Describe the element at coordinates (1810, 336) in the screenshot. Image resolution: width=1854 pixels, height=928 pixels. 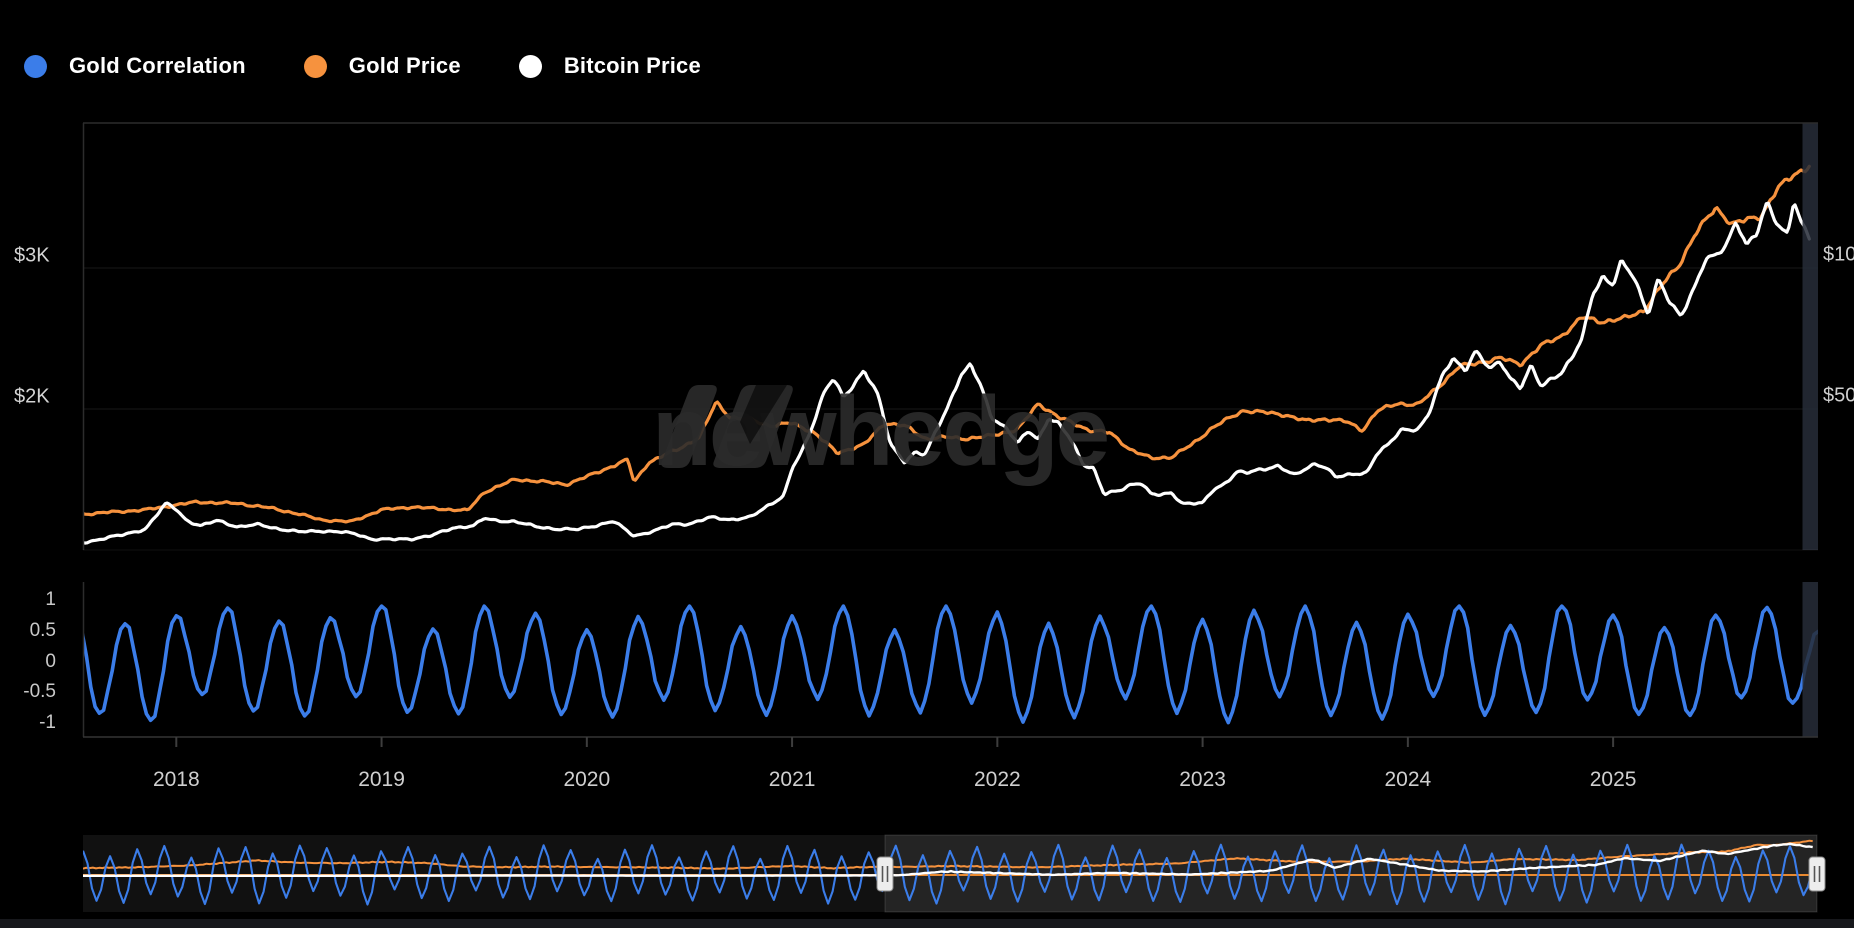
I see `right-edge-mask-main` at that location.